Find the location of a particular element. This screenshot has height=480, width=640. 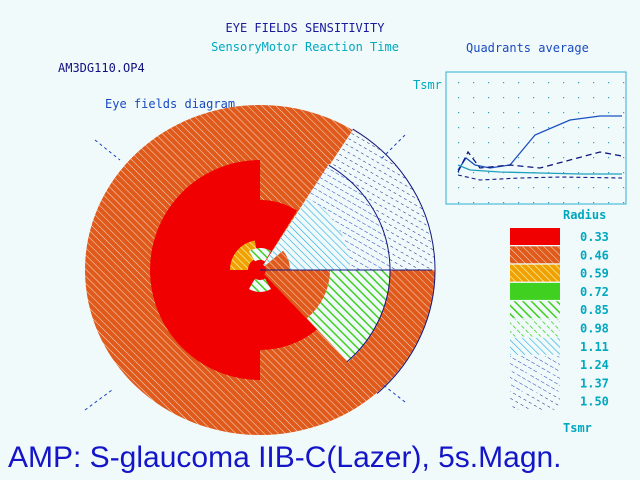

legend-unit: Tsmr is located at coordinates (577, 428).